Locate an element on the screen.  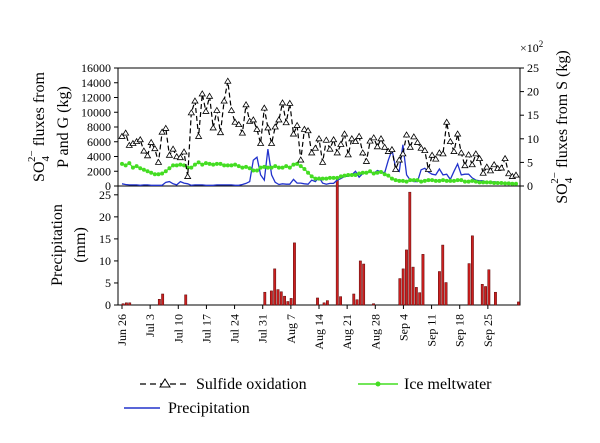
y-tick-label: 20 is located at coordinates (105, 217).